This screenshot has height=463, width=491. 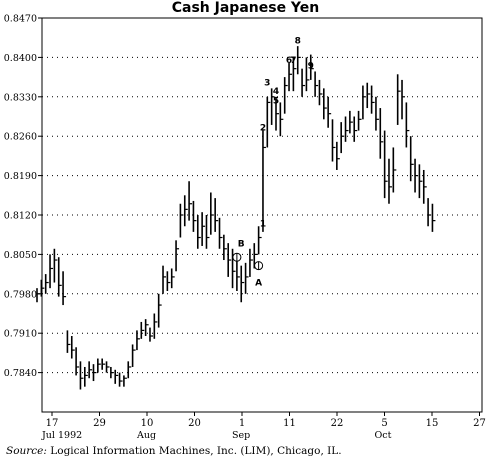 I want to click on x-tick-label: 11, so click(x=289, y=423).